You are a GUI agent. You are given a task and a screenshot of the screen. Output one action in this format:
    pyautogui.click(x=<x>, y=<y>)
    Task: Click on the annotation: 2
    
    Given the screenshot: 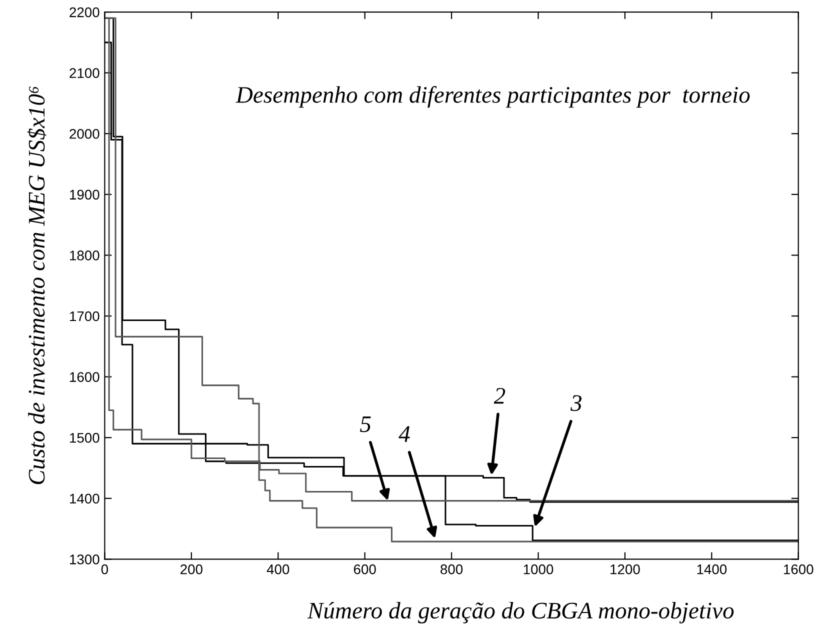 What is the action you would take?
    pyautogui.click(x=500, y=396)
    